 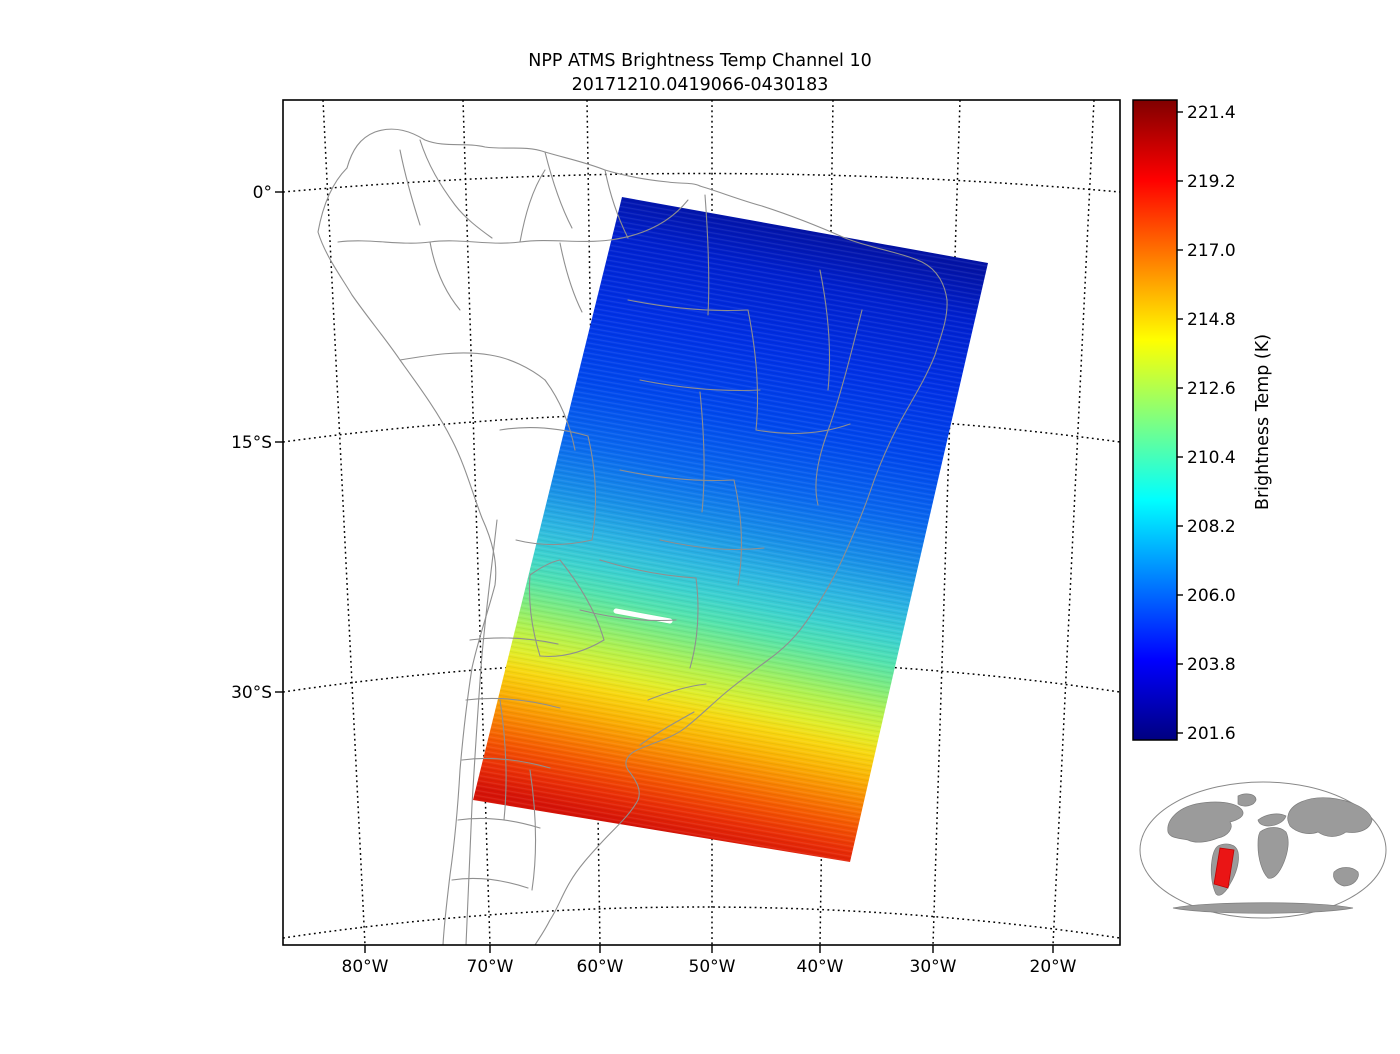 I want to click on meridian-70W, so click(x=476, y=522).